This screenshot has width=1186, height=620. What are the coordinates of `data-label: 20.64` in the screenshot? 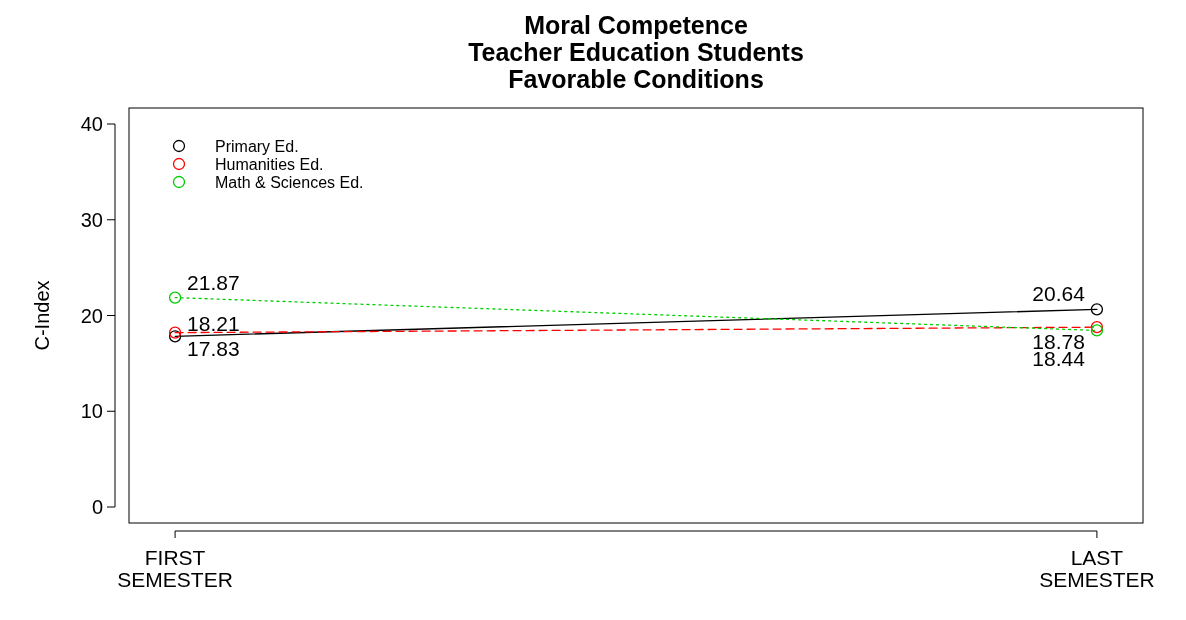 It's located at (1059, 294).